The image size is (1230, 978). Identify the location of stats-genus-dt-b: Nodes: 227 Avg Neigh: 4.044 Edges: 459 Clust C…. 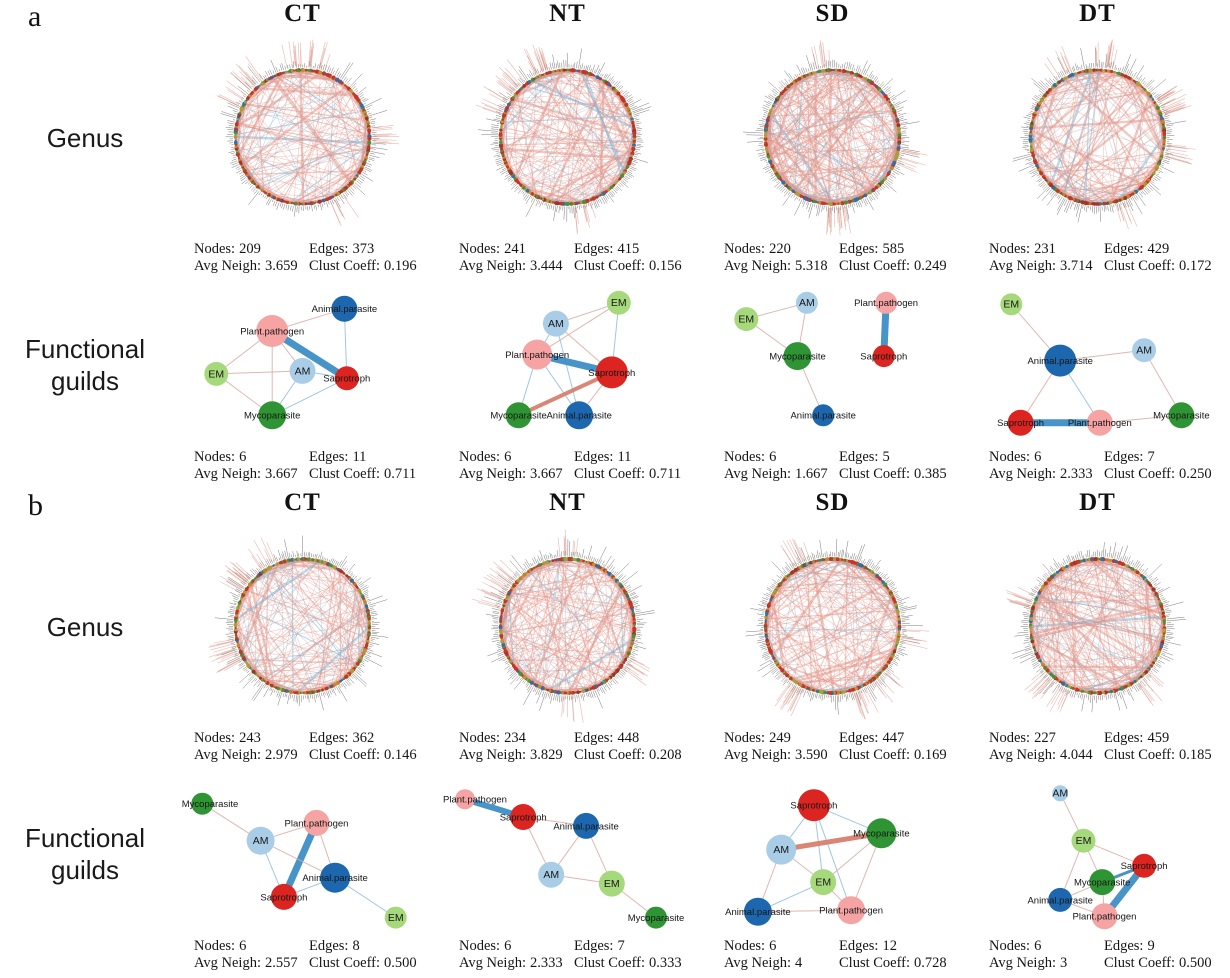
(1097, 750).